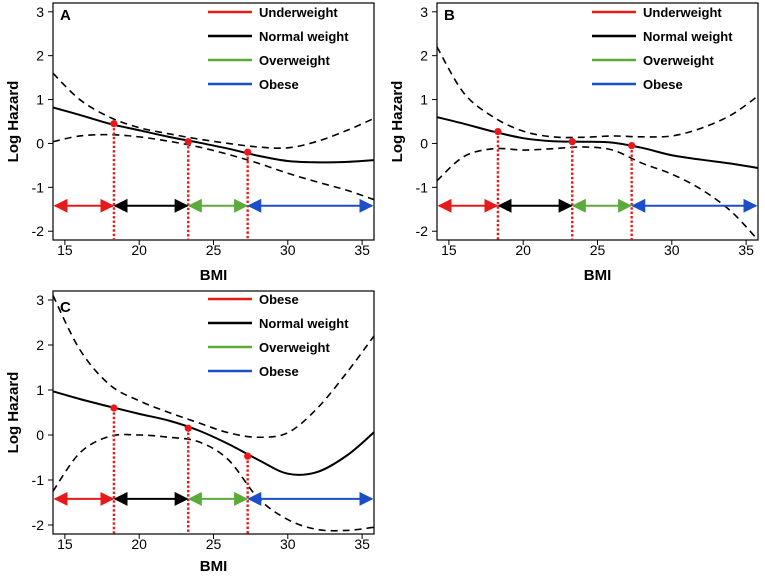 The width and height of the screenshot is (765, 576). I want to click on panel-label: B, so click(449, 15).